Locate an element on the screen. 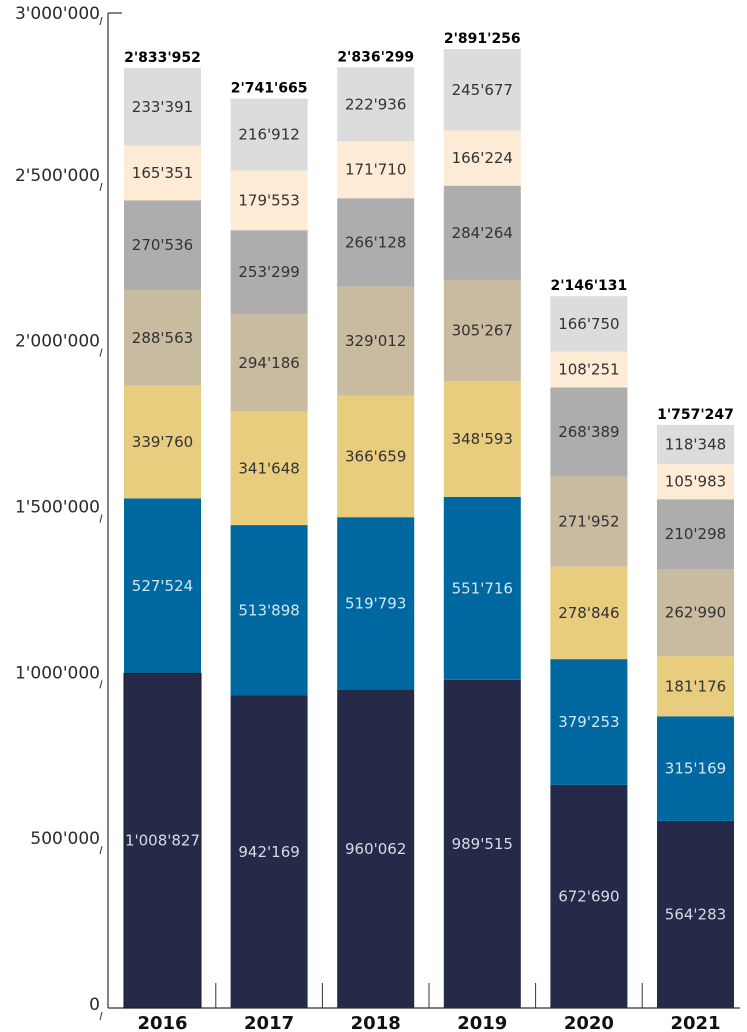  y-tick-label: 0 is located at coordinates (94, 1005).